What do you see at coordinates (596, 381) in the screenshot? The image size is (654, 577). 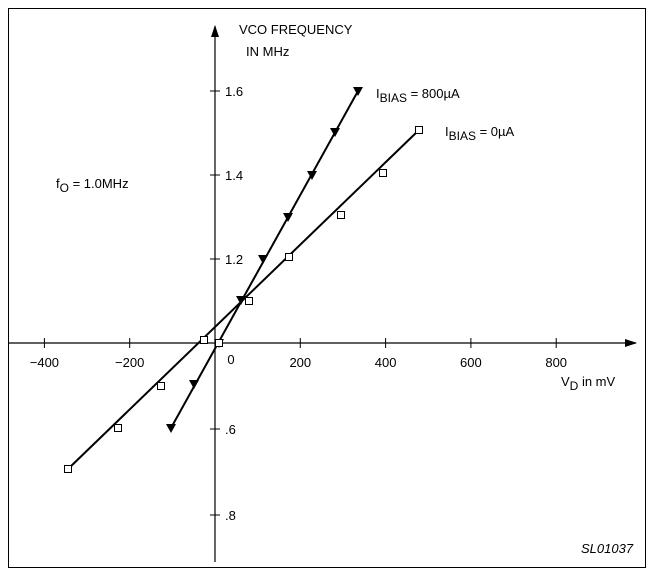 I see `x-axis-label-unit: in mV` at bounding box center [596, 381].